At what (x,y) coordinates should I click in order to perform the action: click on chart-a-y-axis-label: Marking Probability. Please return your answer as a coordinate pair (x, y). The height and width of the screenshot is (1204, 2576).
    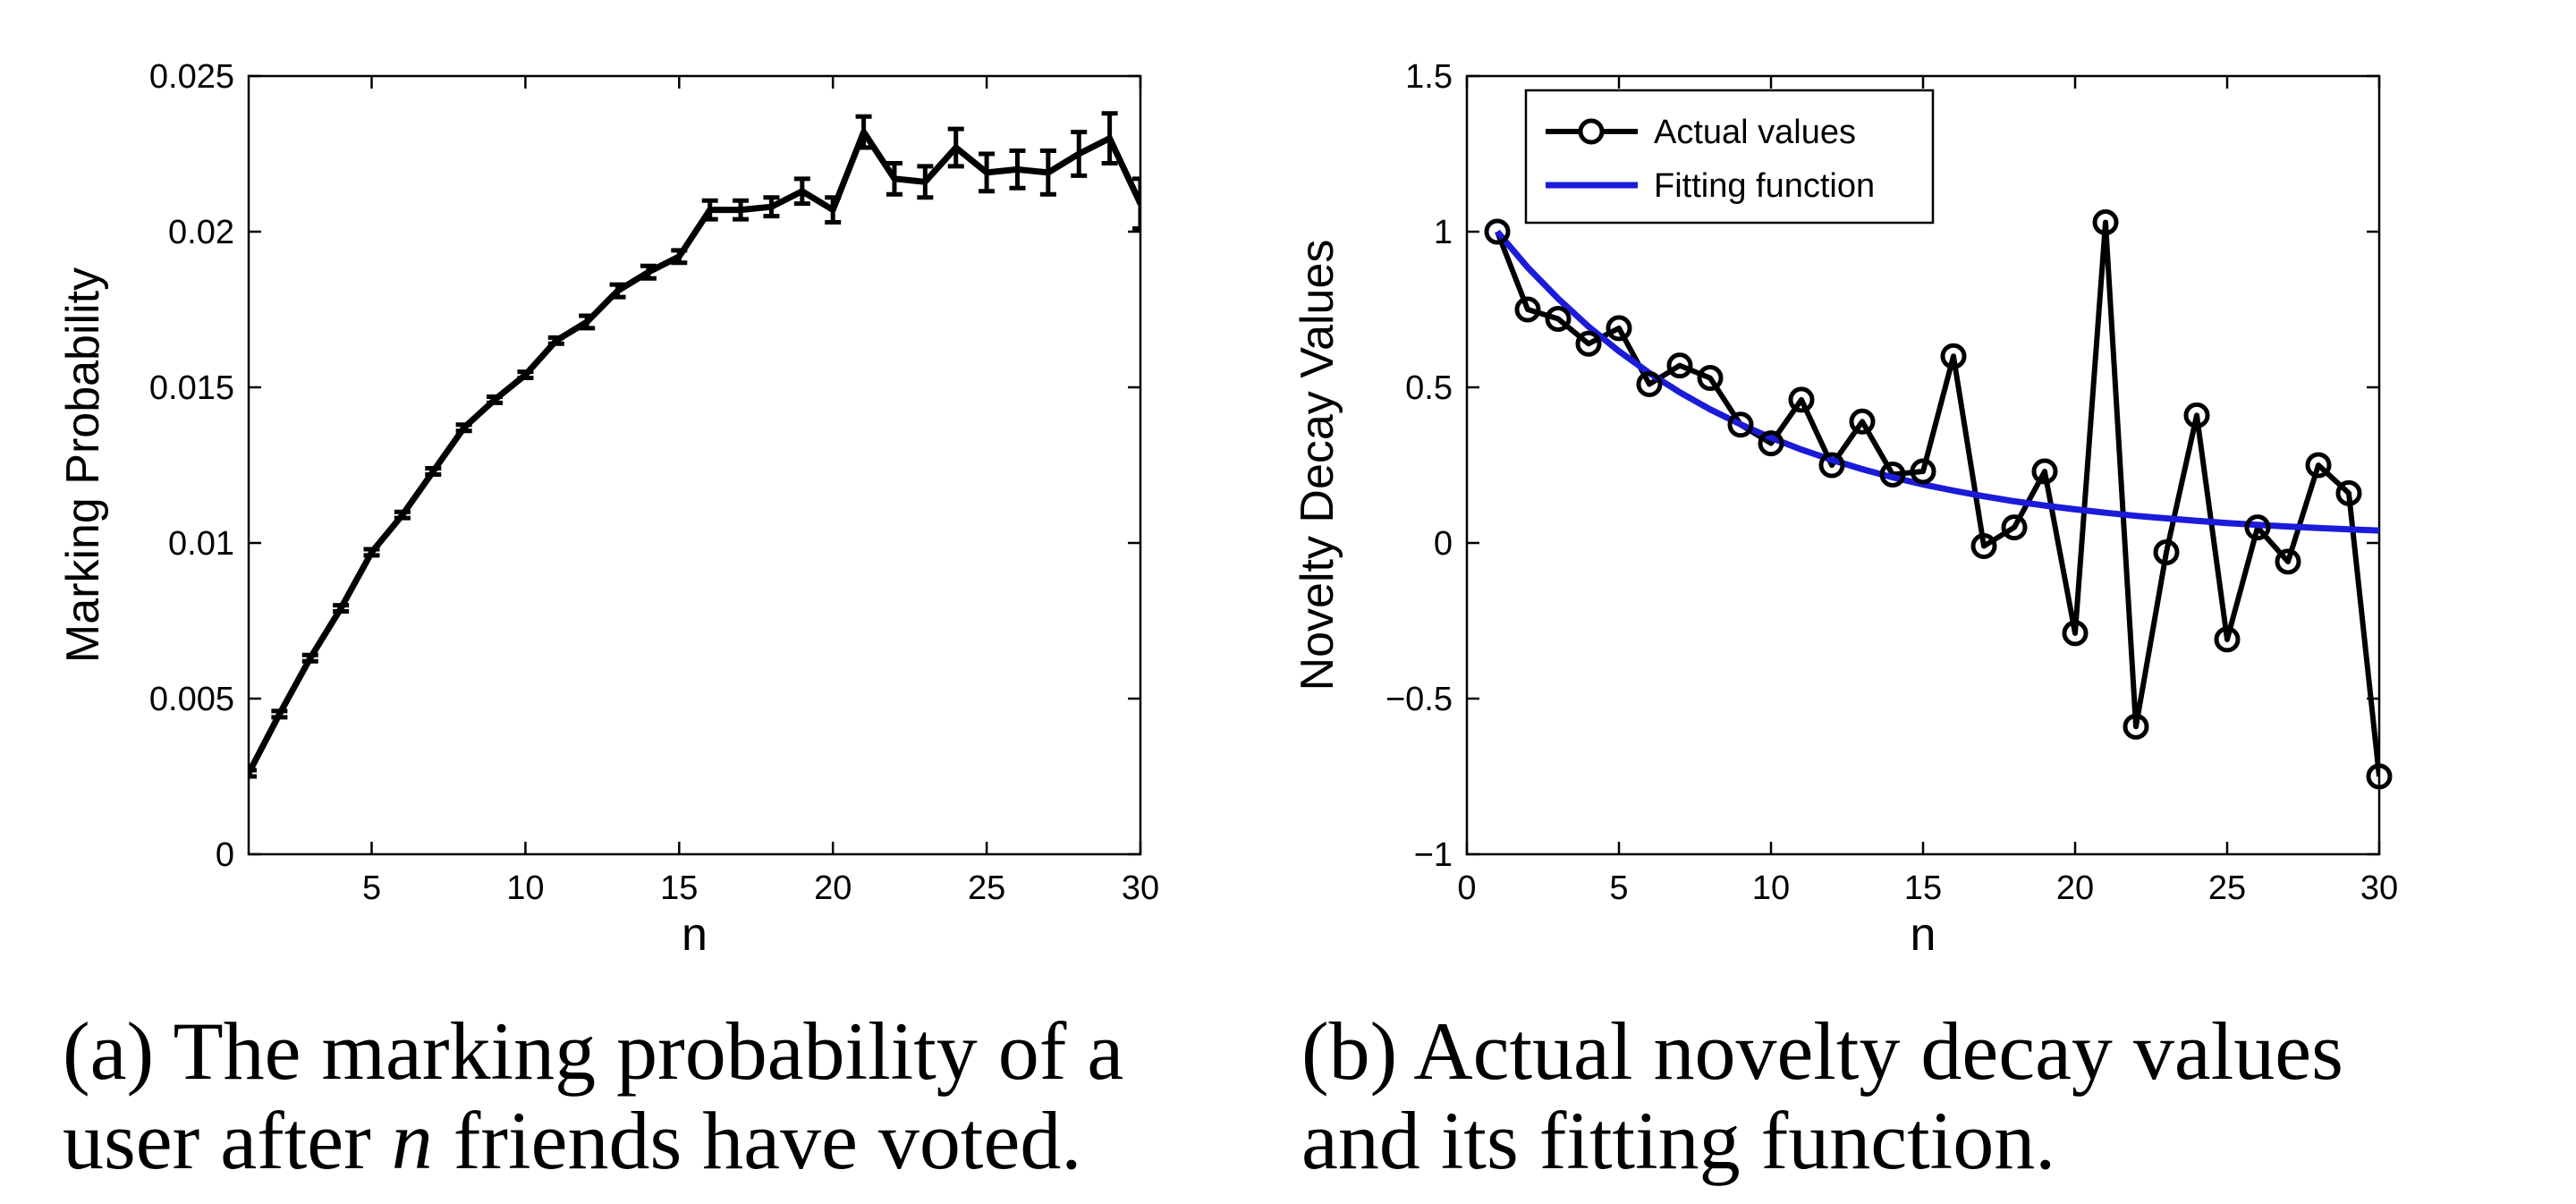
    Looking at the image, I should click on (83, 465).